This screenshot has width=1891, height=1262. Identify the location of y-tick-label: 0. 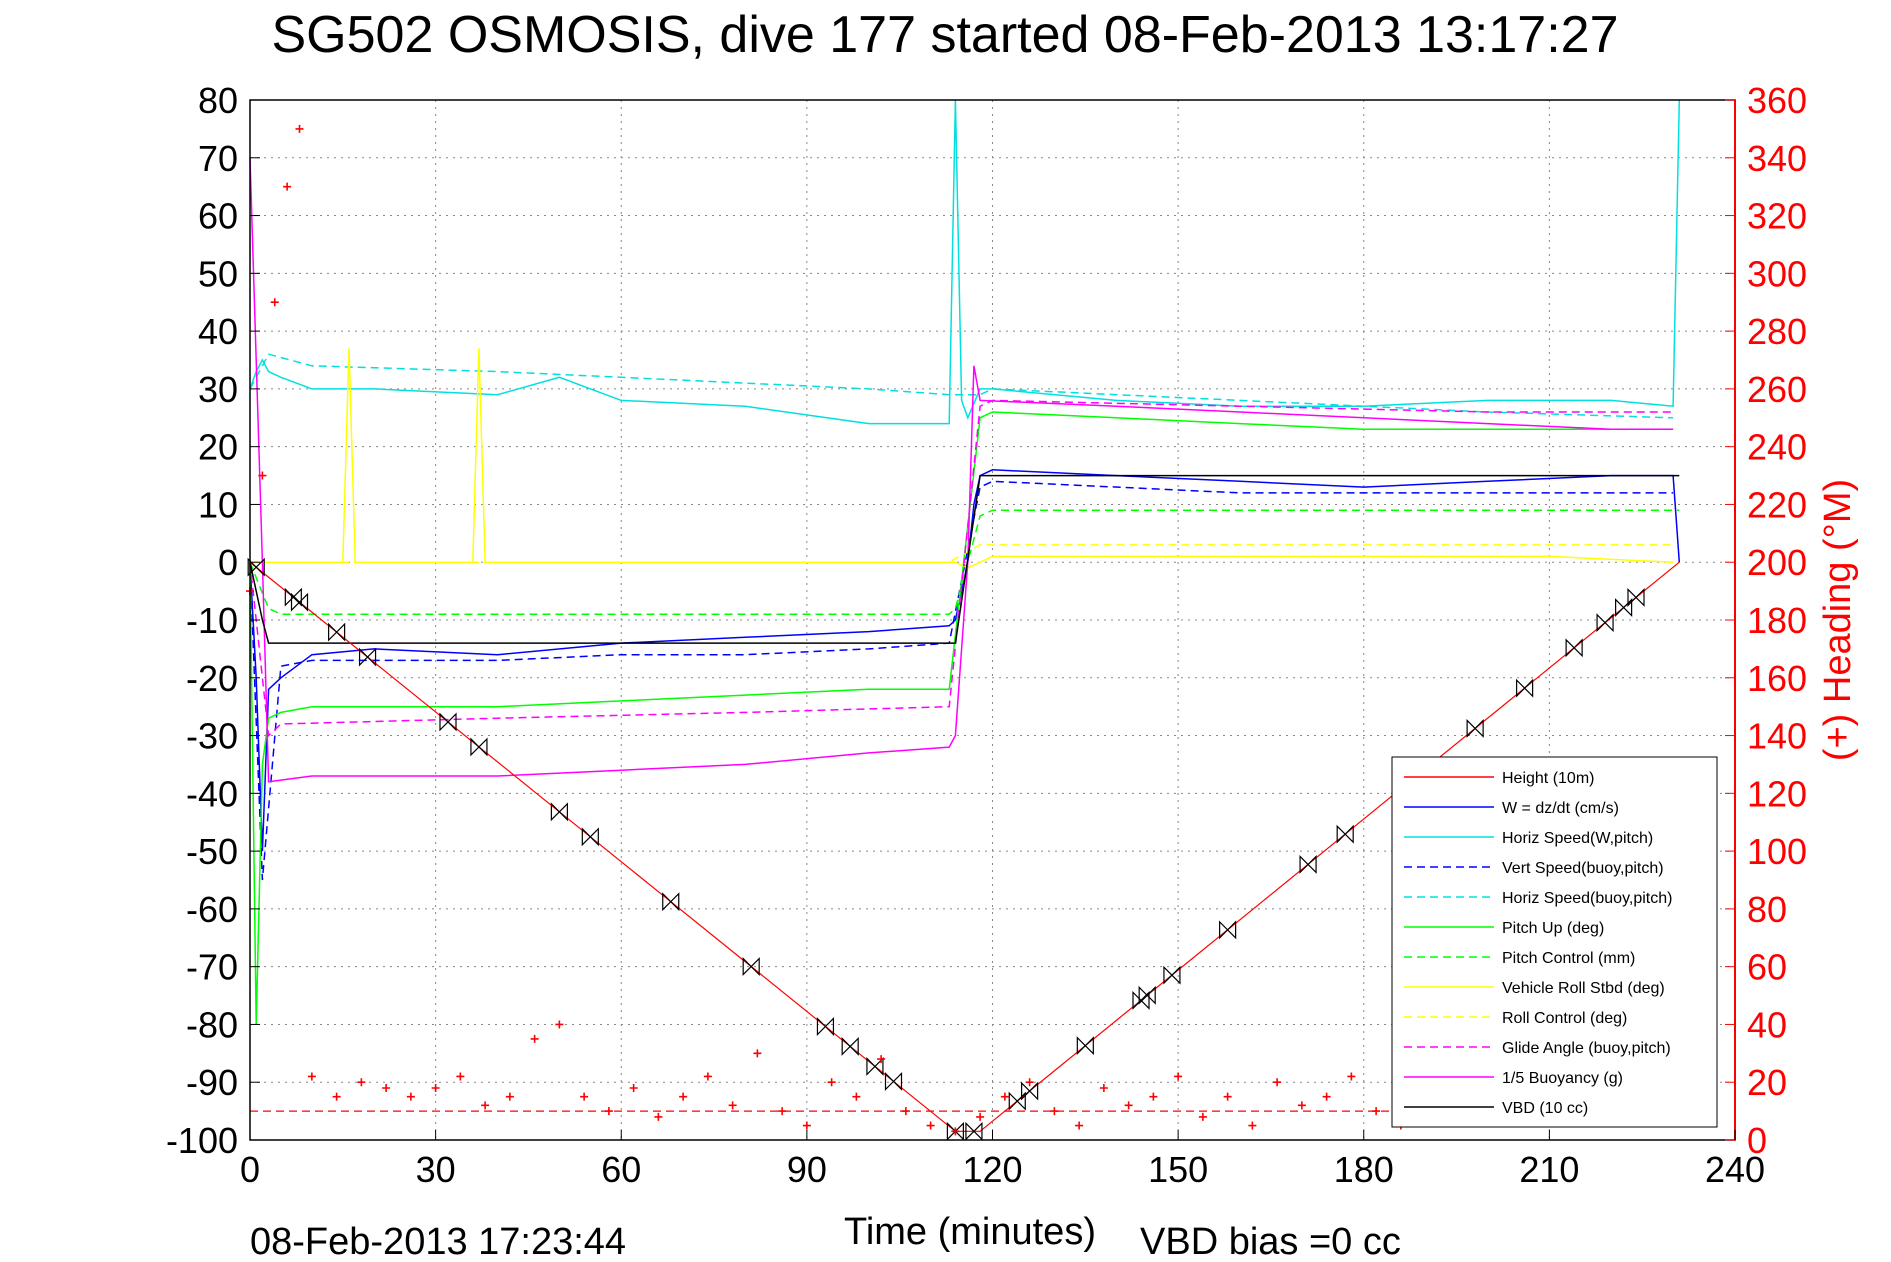
(228, 562).